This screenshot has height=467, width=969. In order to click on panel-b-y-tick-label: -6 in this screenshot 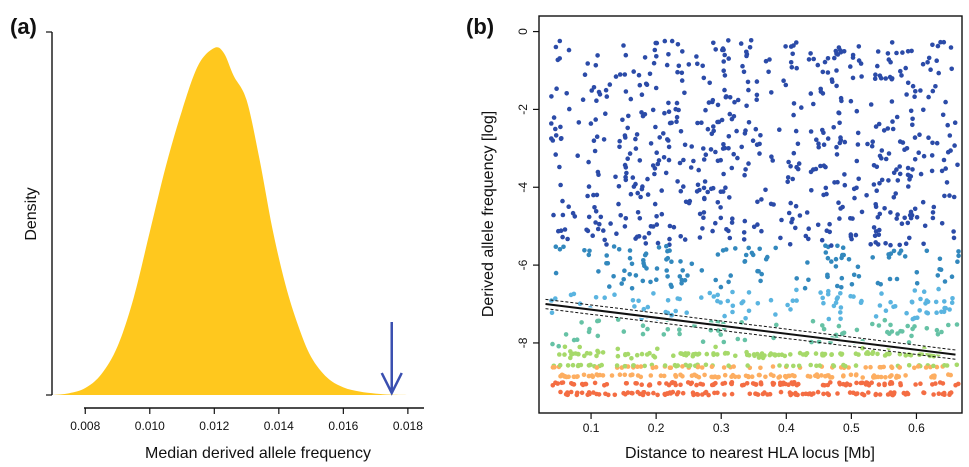, I will do `click(523, 264)`.